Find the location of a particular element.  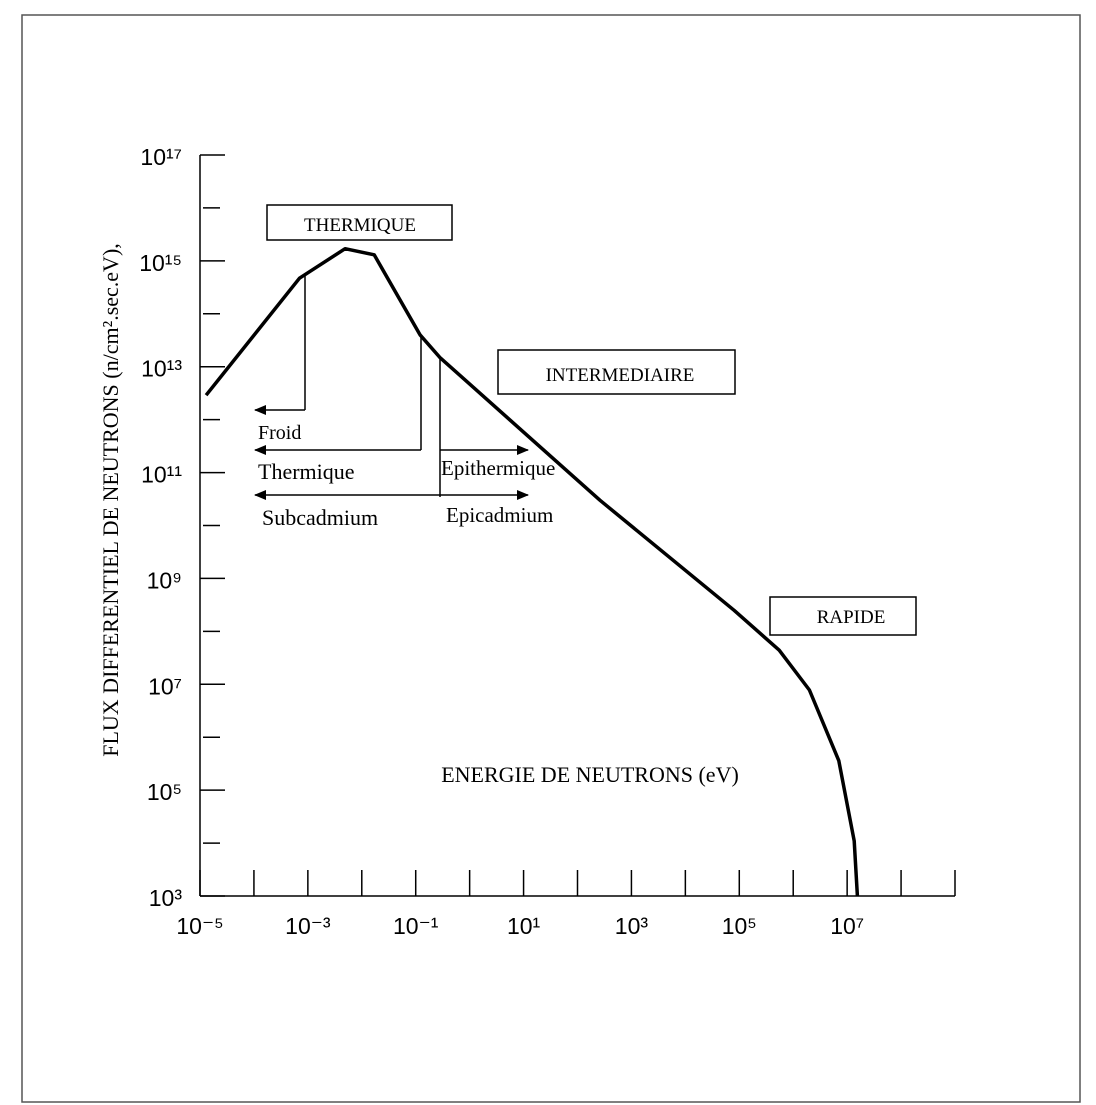

annotation: RAPIDE is located at coordinates (851, 617).